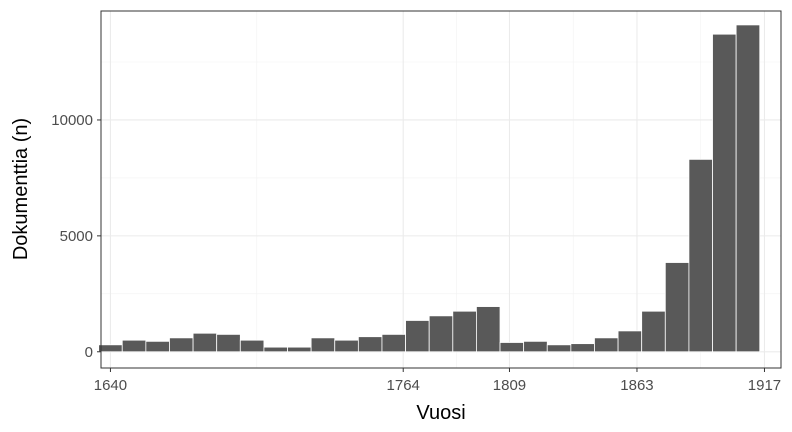  What do you see at coordinates (110, 385) in the screenshot?
I see `x-tick-label: 1640` at bounding box center [110, 385].